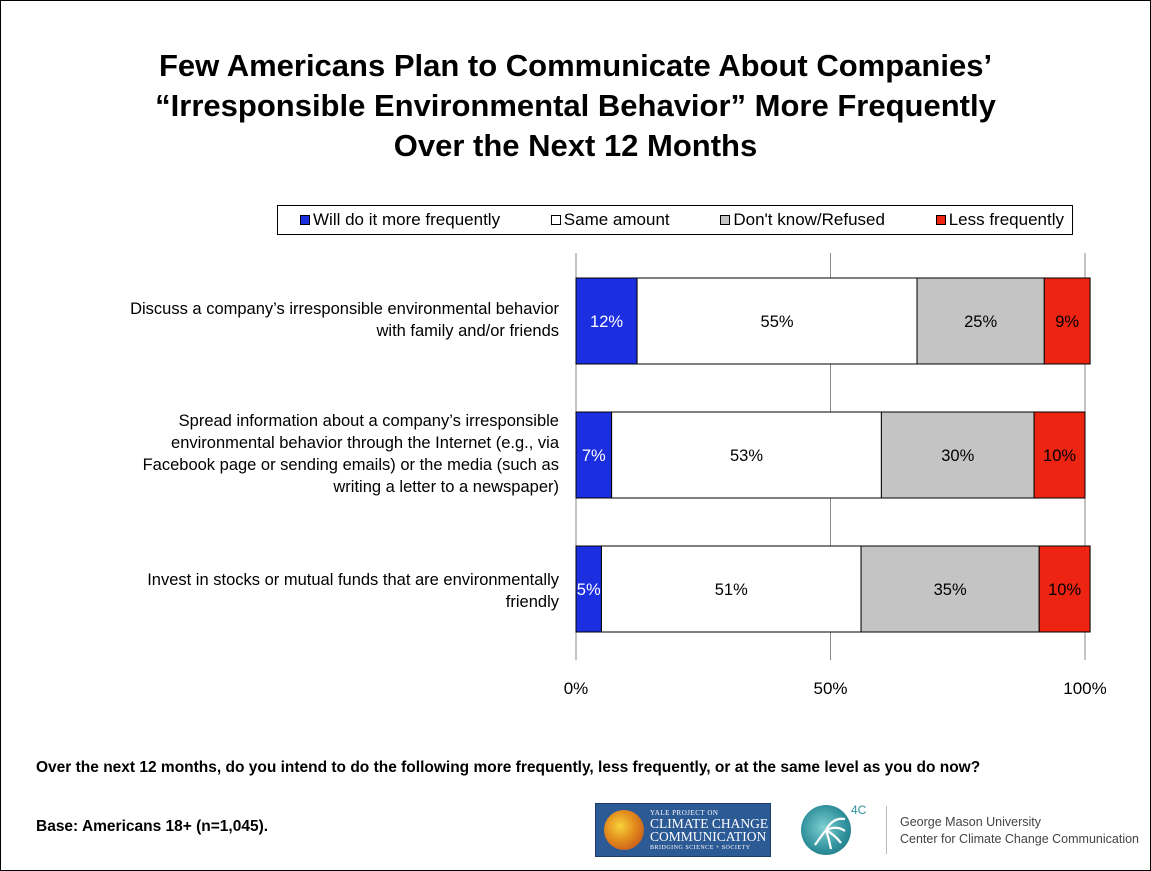  What do you see at coordinates (886, 830) in the screenshot?
I see `logo-divider` at bounding box center [886, 830].